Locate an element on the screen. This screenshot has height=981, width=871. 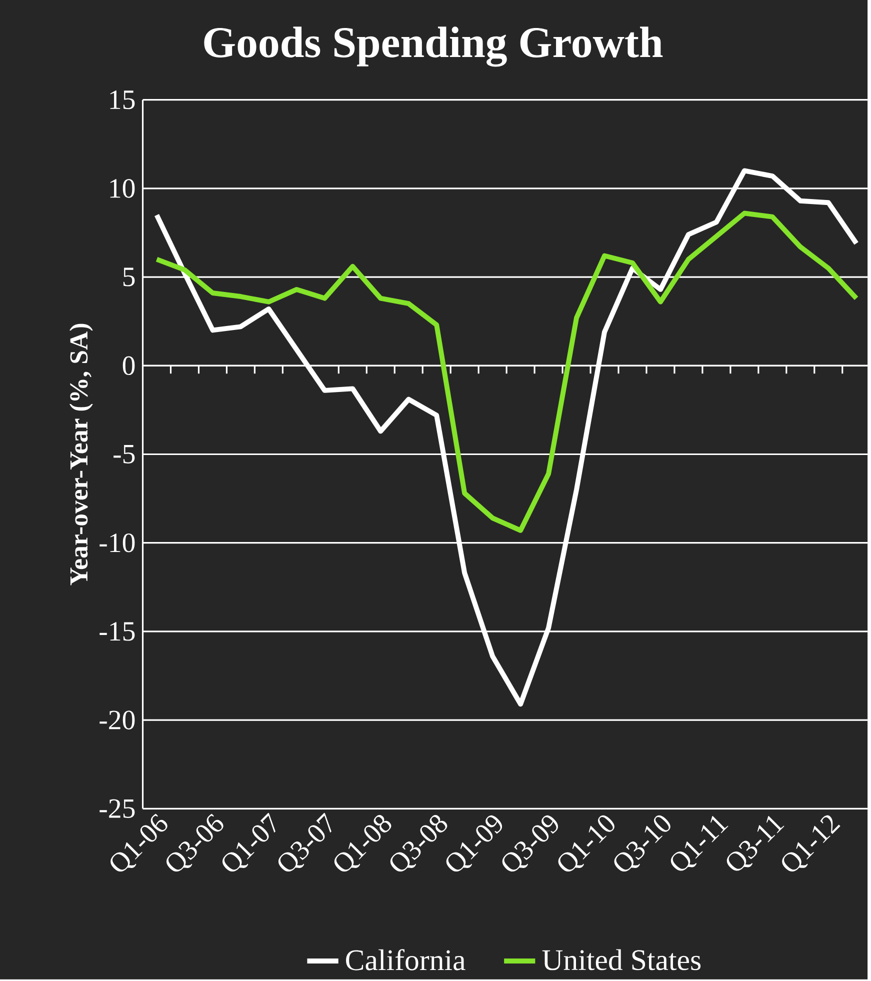
y-tick-label: 5 is located at coordinates (129, 277).